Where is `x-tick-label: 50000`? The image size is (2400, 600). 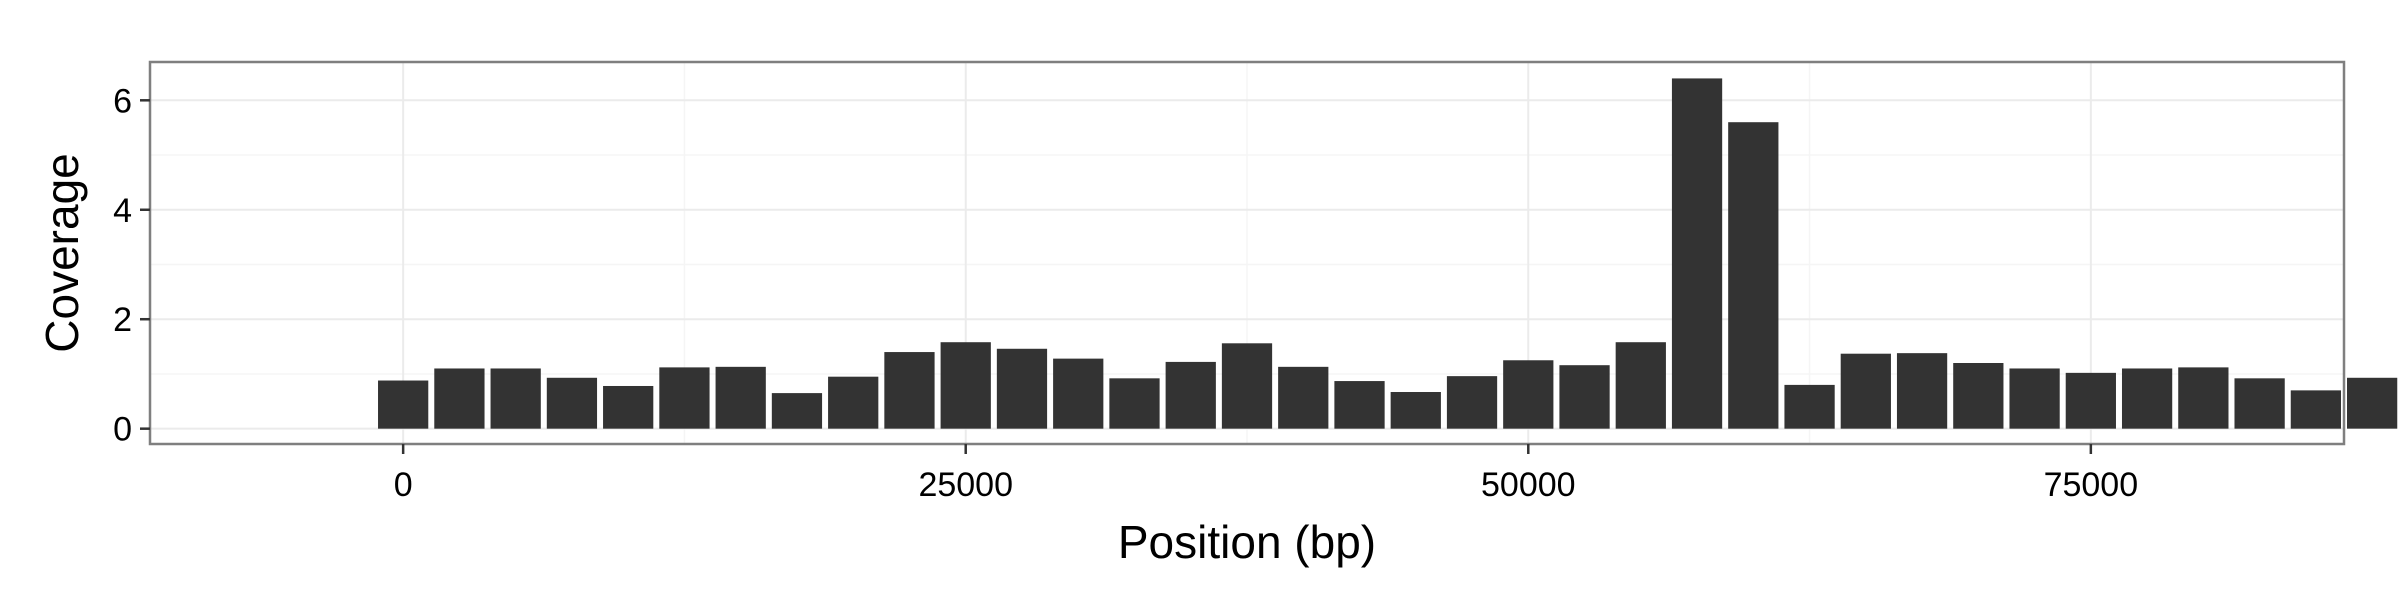 x-tick-label: 50000 is located at coordinates (1528, 485).